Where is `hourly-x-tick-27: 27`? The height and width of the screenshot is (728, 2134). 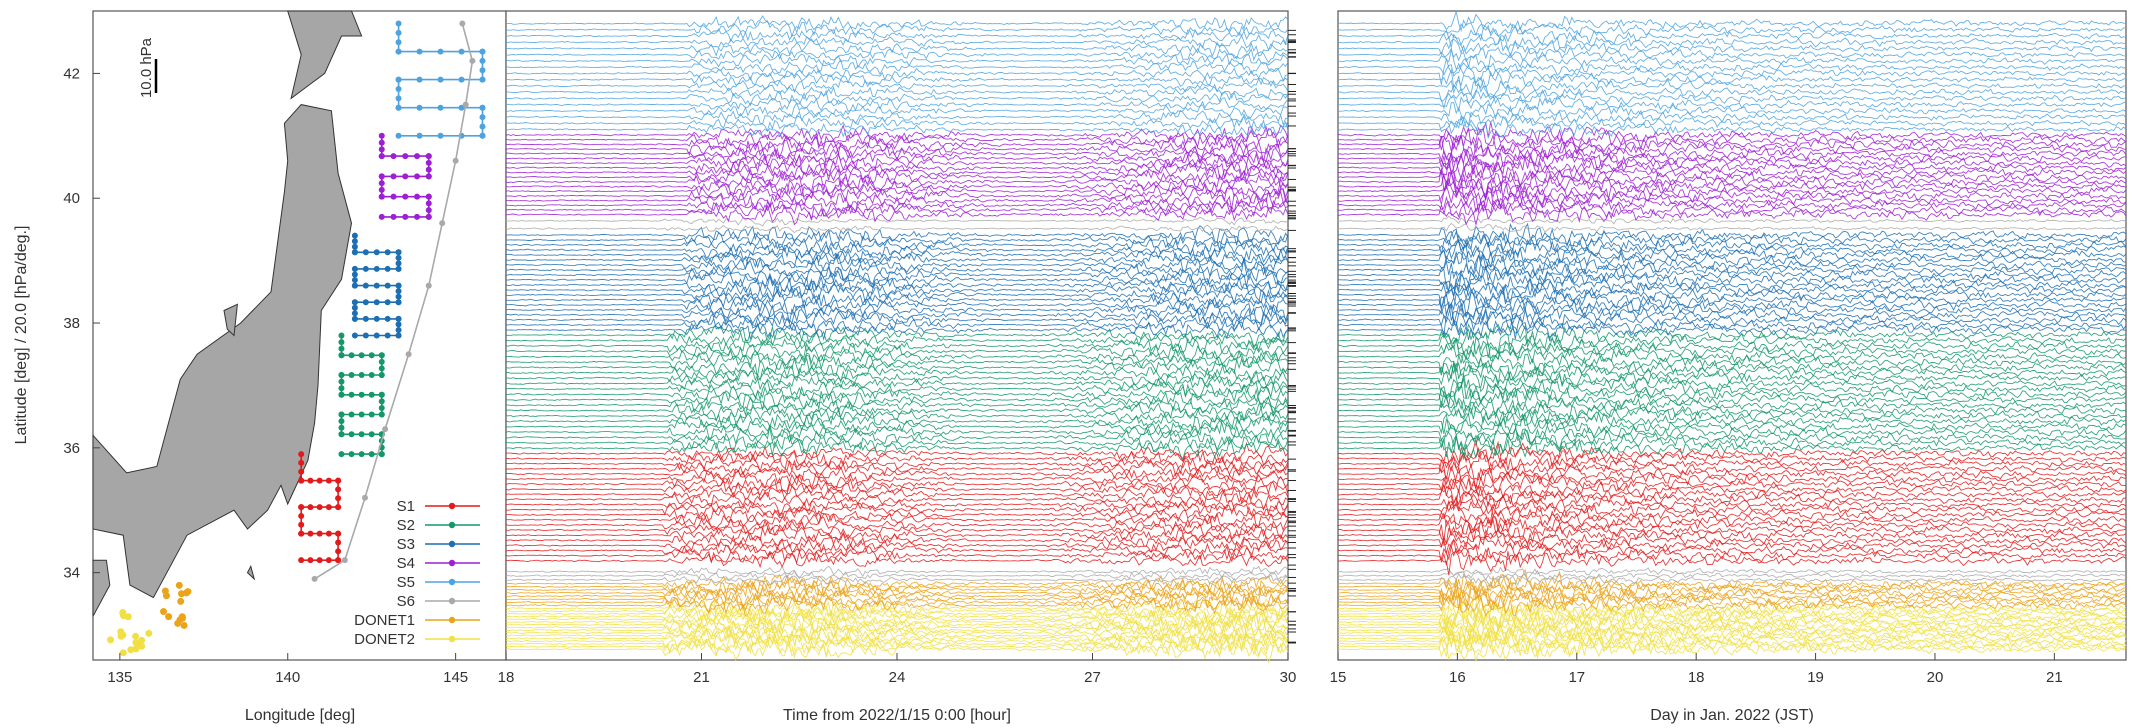
hourly-x-tick-27: 27 is located at coordinates (1092, 677).